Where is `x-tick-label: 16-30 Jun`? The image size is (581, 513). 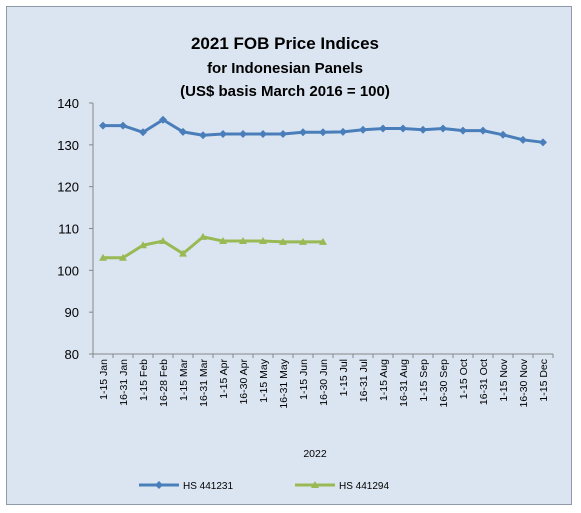
x-tick-label: 16-30 Jun is located at coordinates (324, 382).